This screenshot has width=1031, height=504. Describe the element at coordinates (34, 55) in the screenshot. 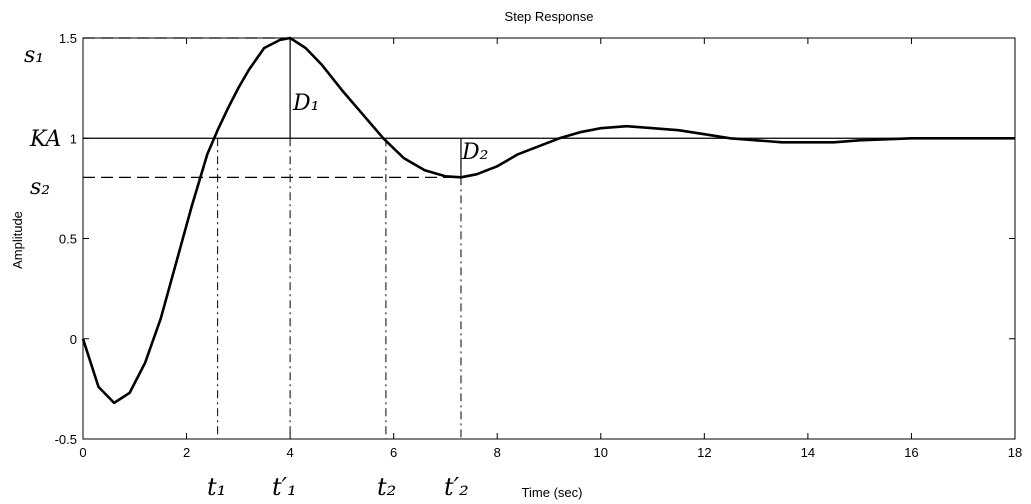

I see `s1-annotation: s₁` at that location.